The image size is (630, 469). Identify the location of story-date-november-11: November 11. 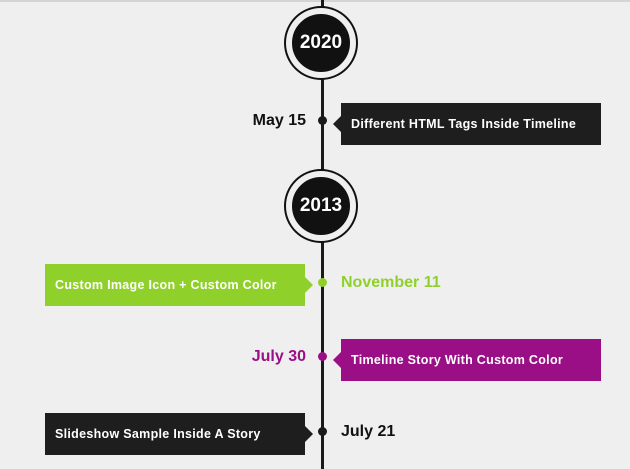
(391, 282).